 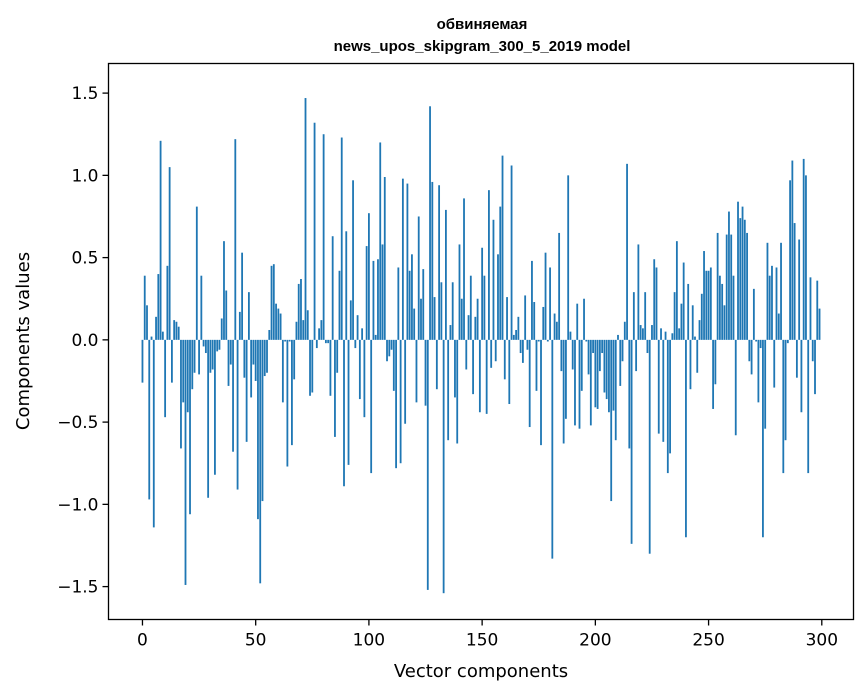 What do you see at coordinates (708, 641) in the screenshot?
I see `x-tick-label: 250` at bounding box center [708, 641].